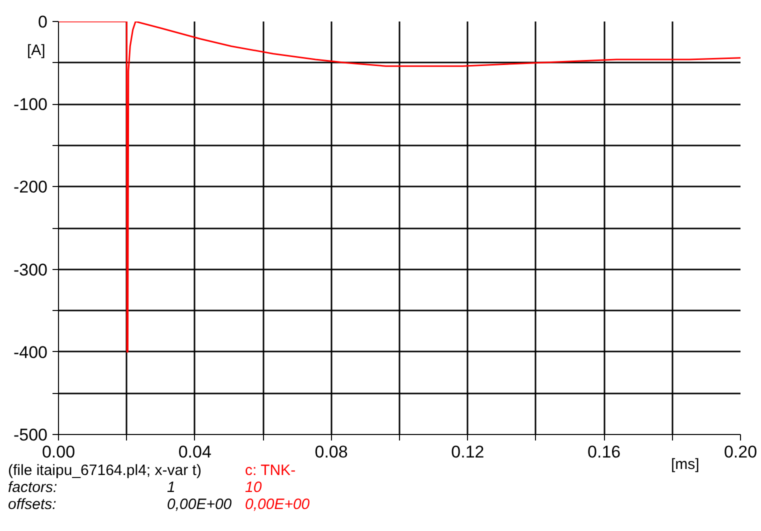 The width and height of the screenshot is (761, 531). What do you see at coordinates (30, 187) in the screenshot?
I see `y-tick-label: -200` at bounding box center [30, 187].